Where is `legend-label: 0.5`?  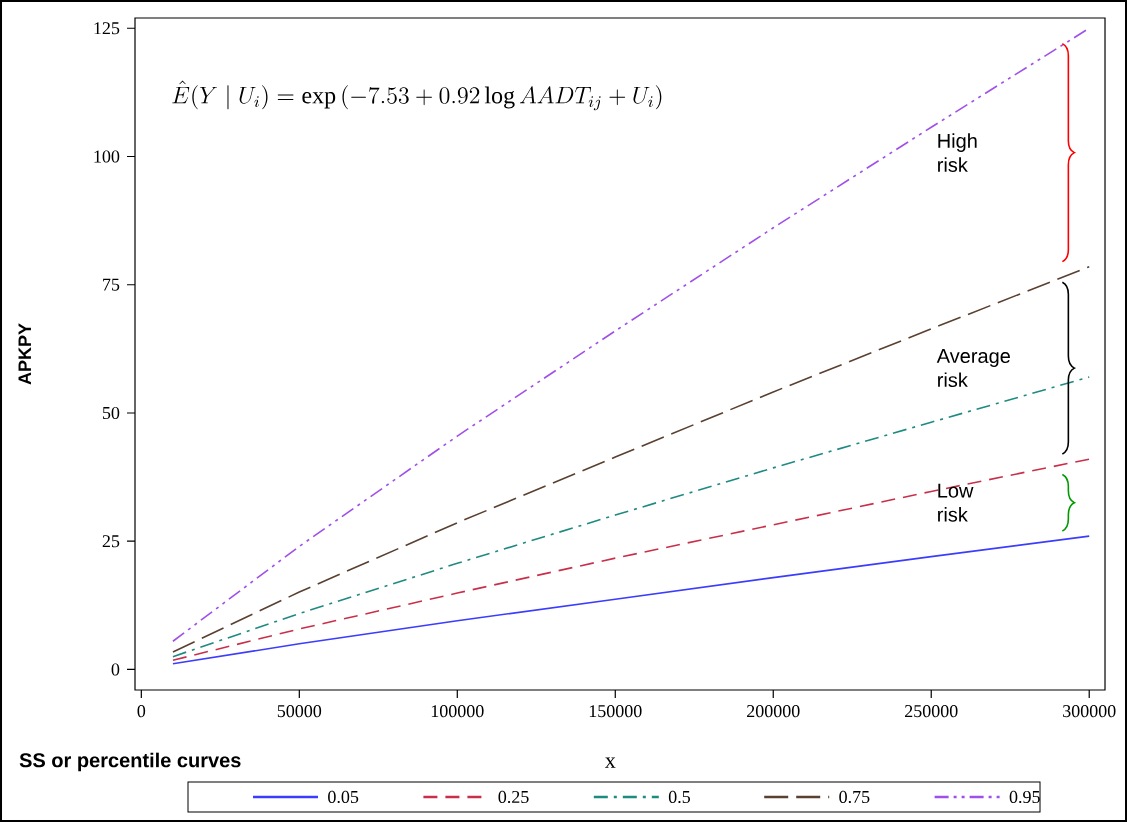 legend-label: 0.5 is located at coordinates (679, 797).